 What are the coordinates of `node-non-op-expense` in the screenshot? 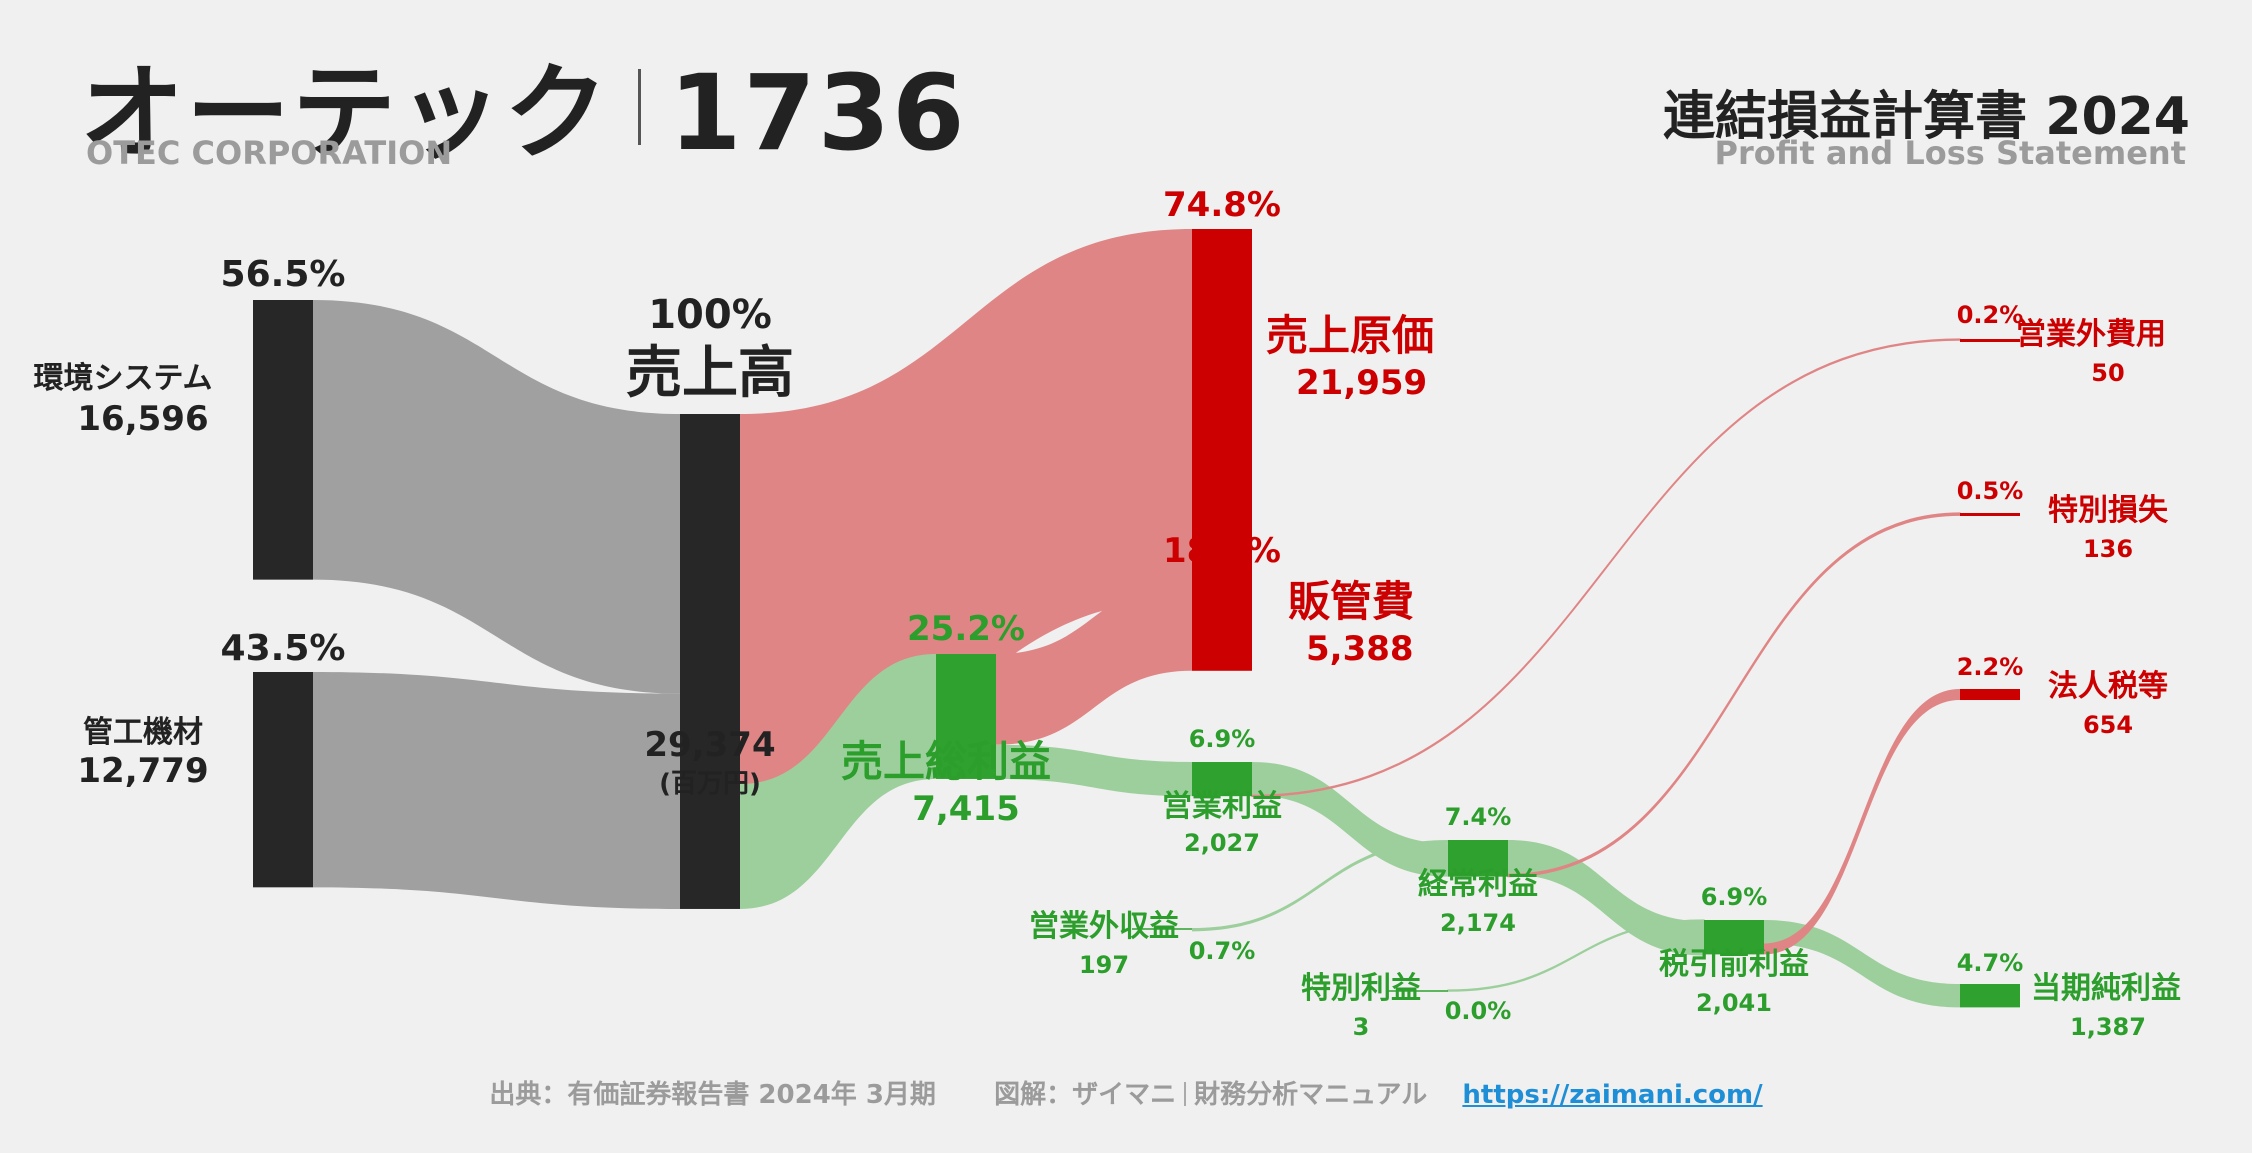 It's located at (1990, 340).